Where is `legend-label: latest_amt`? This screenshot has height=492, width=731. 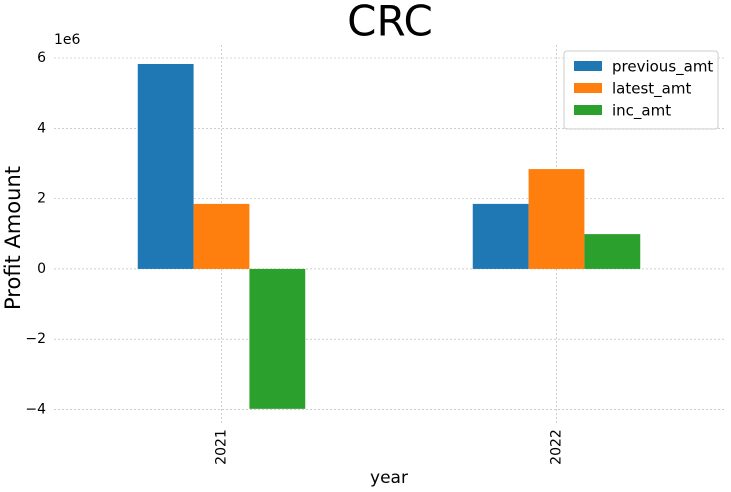 legend-label: latest_amt is located at coordinates (651, 89).